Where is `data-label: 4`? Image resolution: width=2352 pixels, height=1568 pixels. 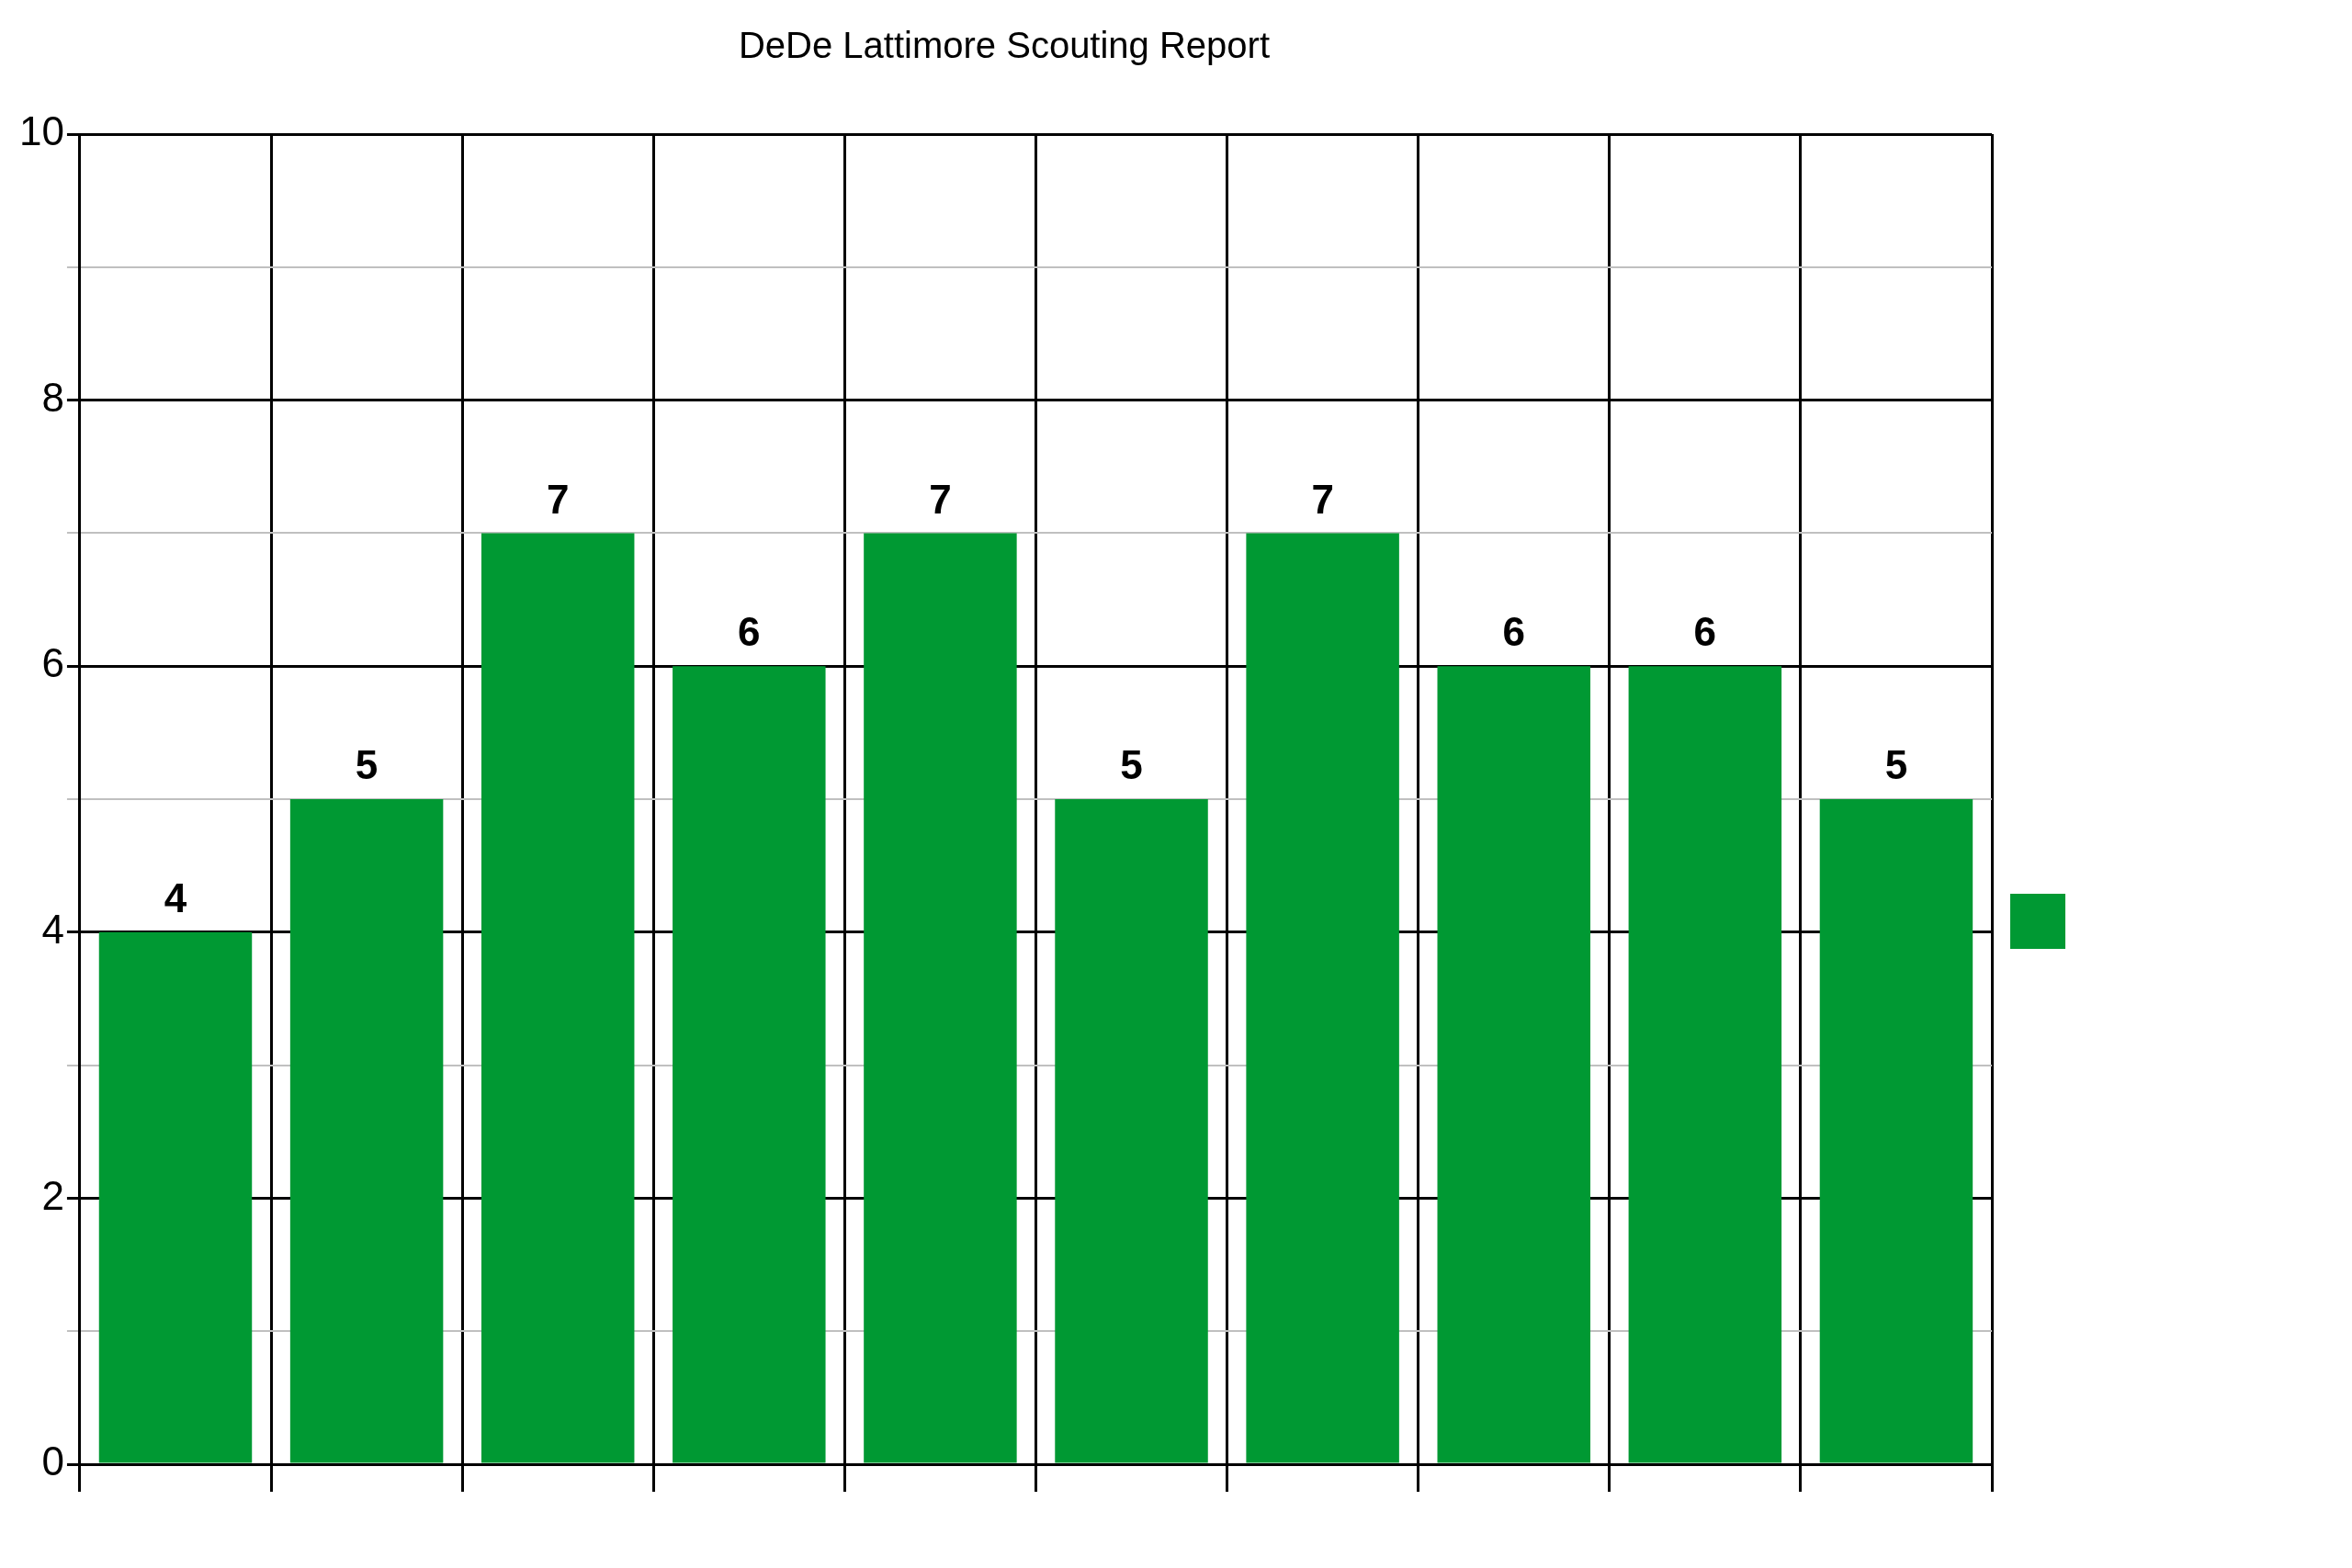
data-label: 4 is located at coordinates (175, 897).